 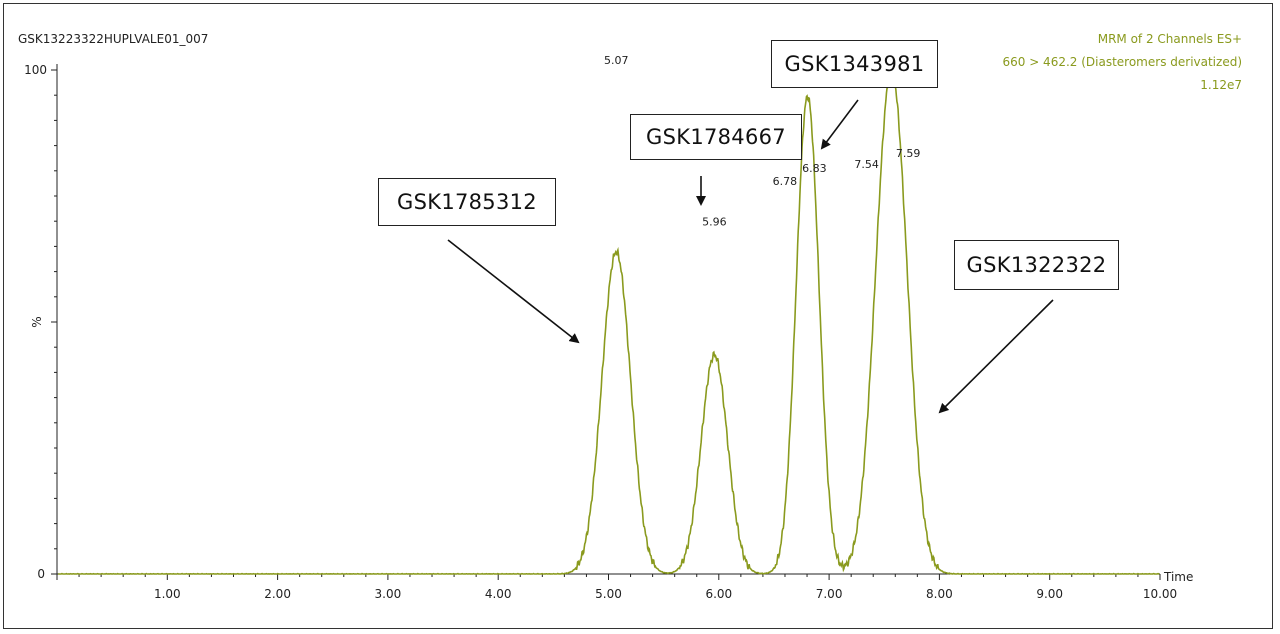 I want to click on callout-gsk1785312: GSK1785312, so click(x=467, y=202).